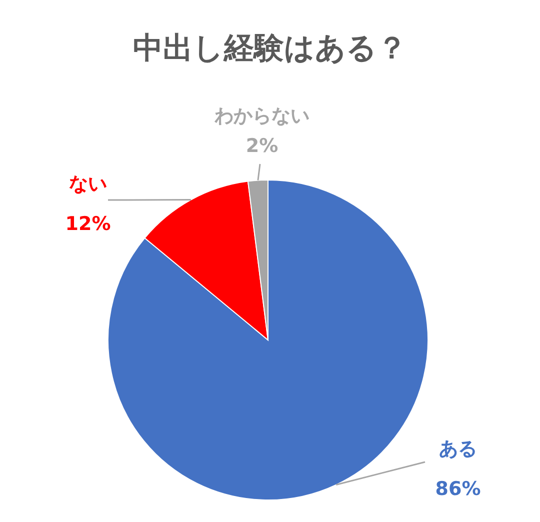 The height and width of the screenshot is (522, 540). I want to click on slice-label: ある, so click(458, 449).